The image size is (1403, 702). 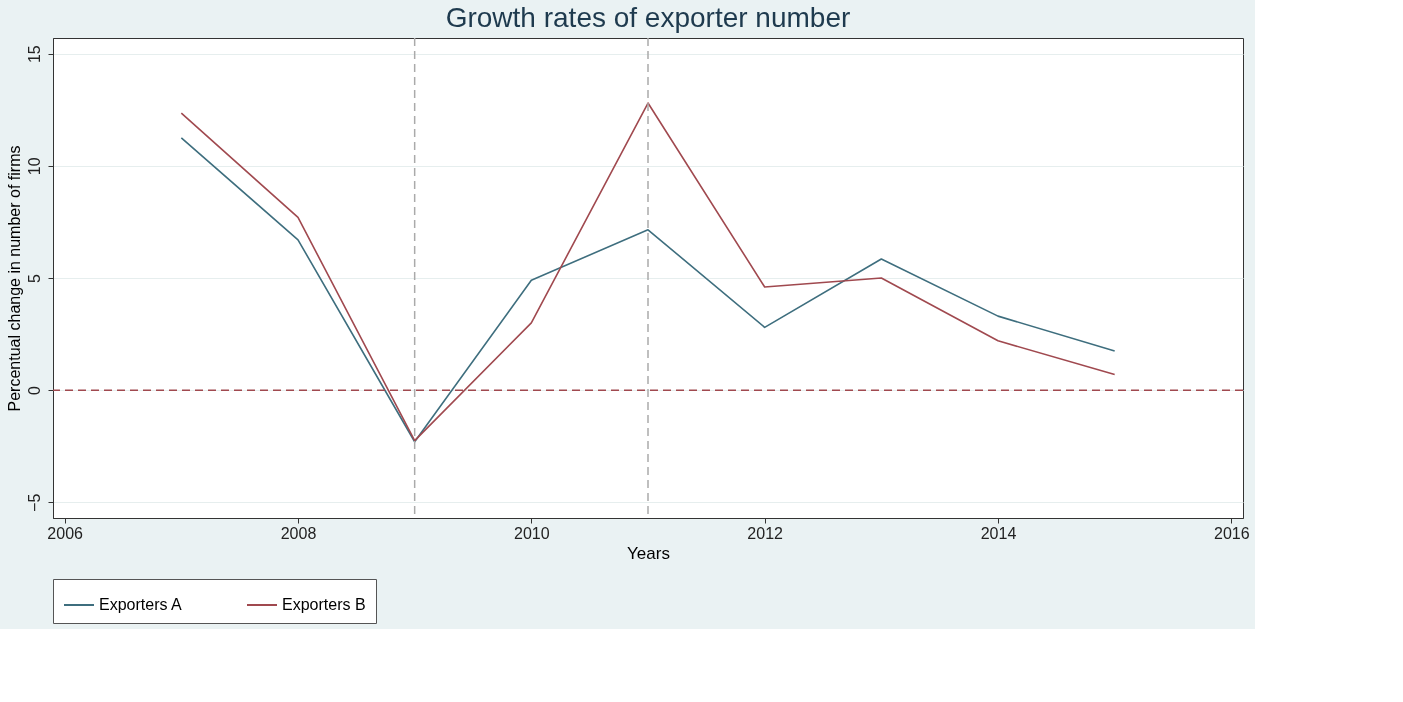 What do you see at coordinates (532, 533) in the screenshot?
I see `x-tick-label: 2010` at bounding box center [532, 533].